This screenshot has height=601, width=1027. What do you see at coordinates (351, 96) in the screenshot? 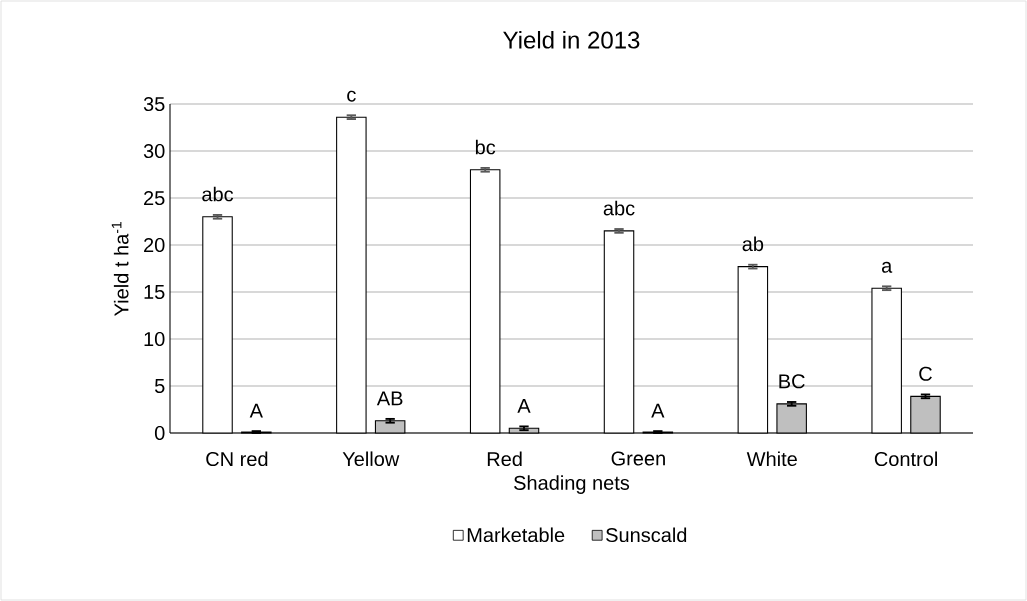
I see `data-label: c` at bounding box center [351, 96].